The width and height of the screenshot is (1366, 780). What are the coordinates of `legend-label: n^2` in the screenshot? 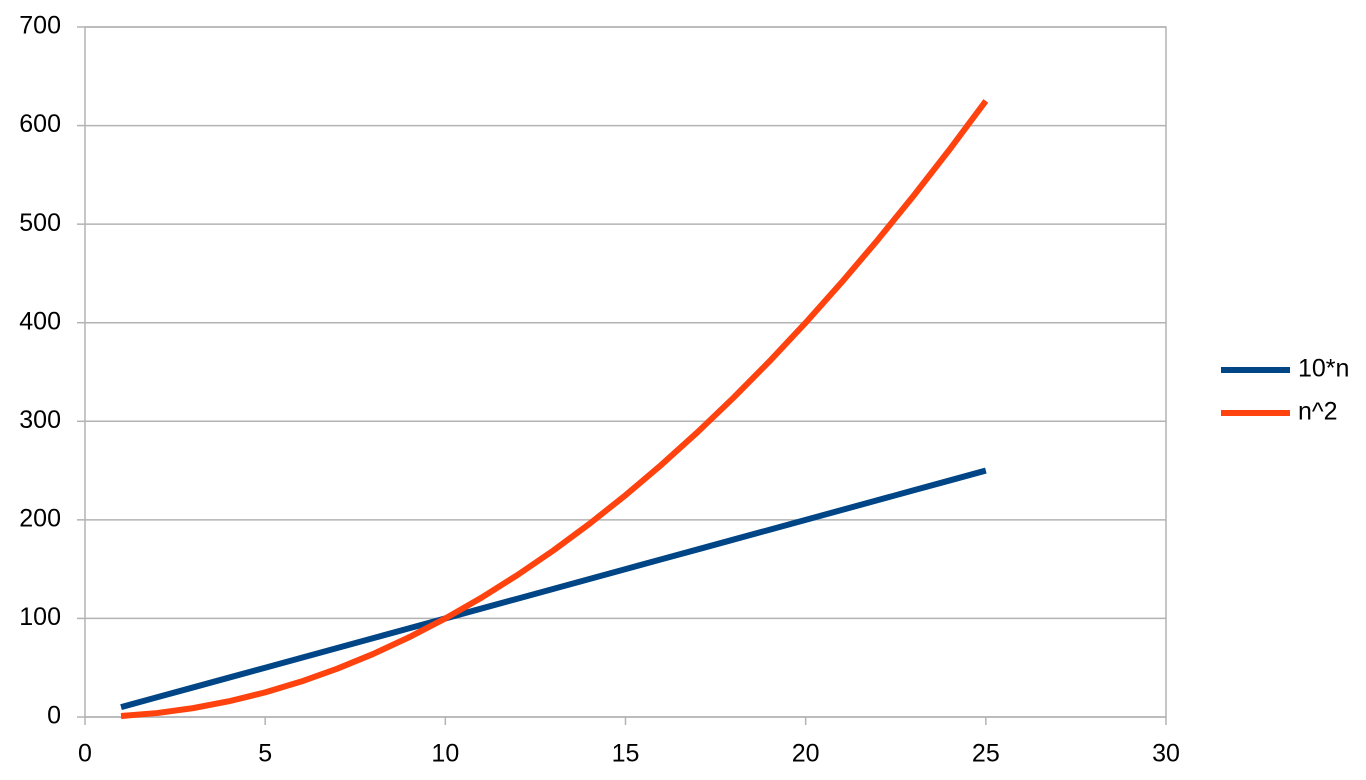 It's located at (1318, 412).